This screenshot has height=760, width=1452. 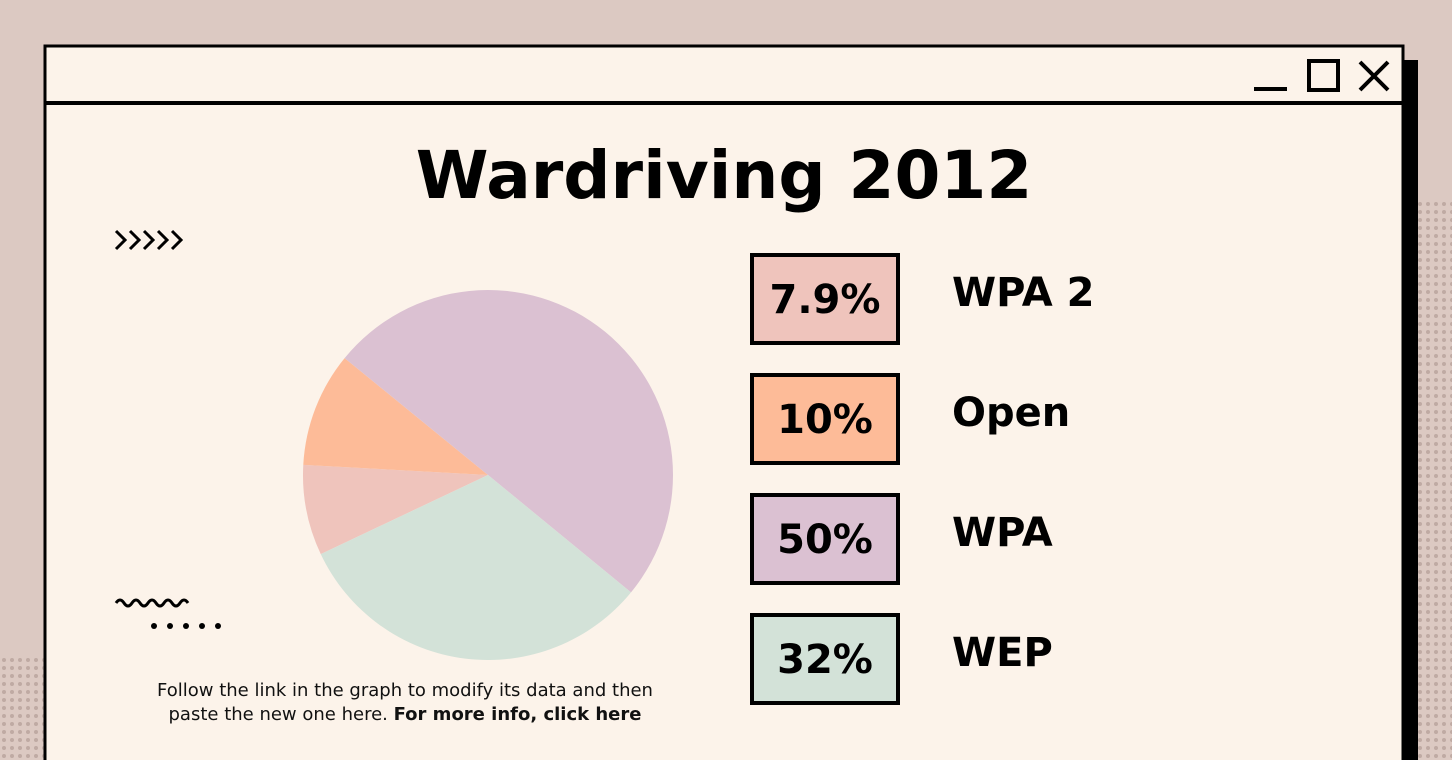 What do you see at coordinates (152, 603) in the screenshot?
I see `wave` at bounding box center [152, 603].